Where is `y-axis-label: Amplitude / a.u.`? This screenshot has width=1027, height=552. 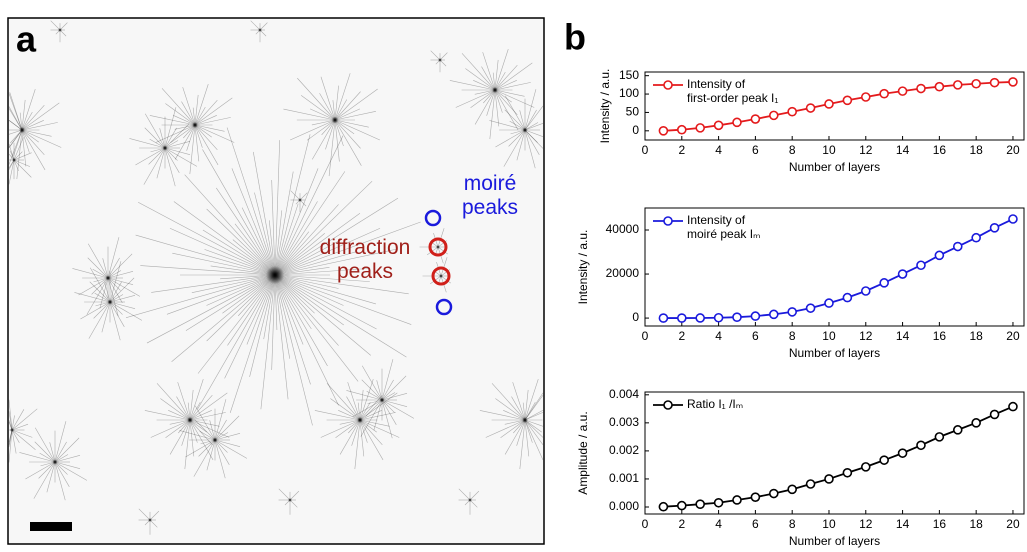 y-axis-label: Amplitude / a.u. is located at coordinates (583, 452).